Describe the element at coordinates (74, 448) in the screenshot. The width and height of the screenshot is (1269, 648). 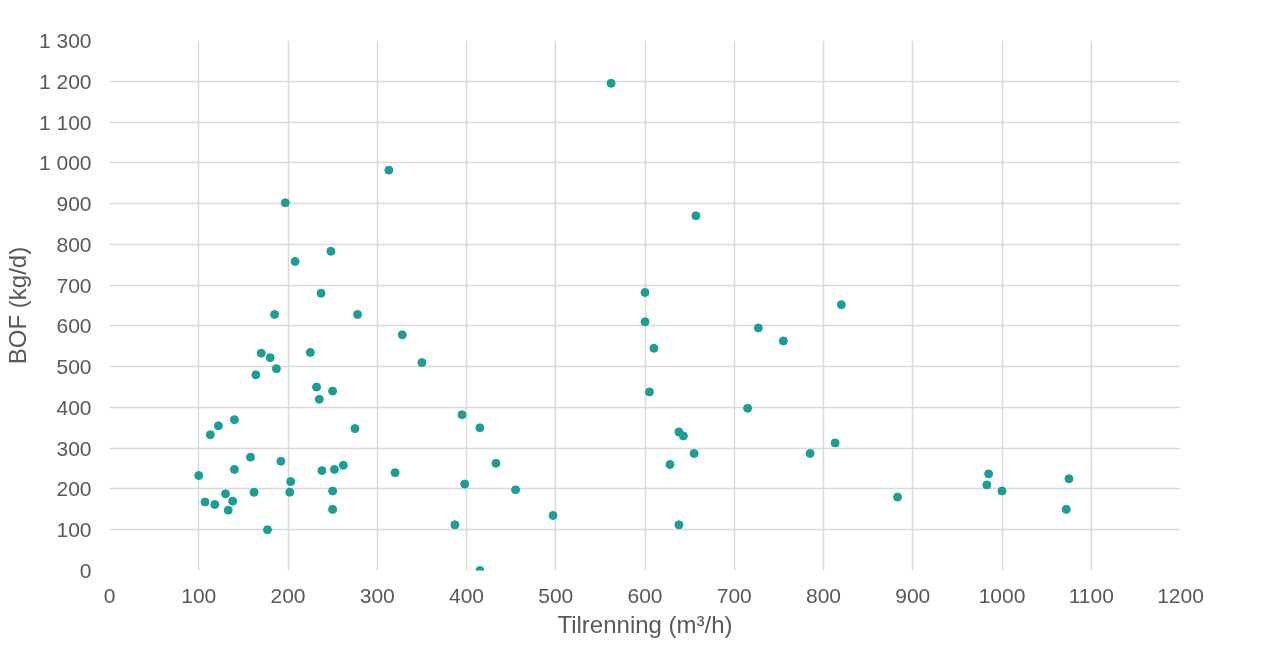
I see `y-tick-label: 300` at that location.